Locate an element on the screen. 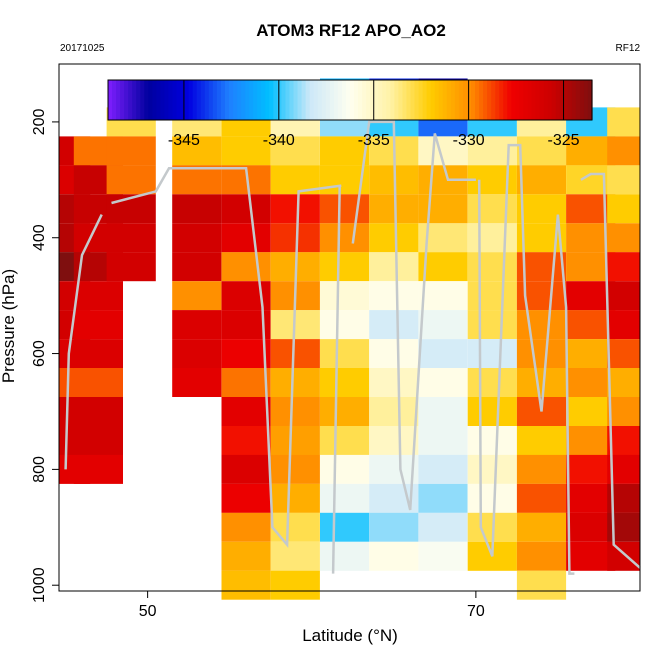 The height and width of the screenshot is (650, 650). x-tick-label: 50 is located at coordinates (148, 611).